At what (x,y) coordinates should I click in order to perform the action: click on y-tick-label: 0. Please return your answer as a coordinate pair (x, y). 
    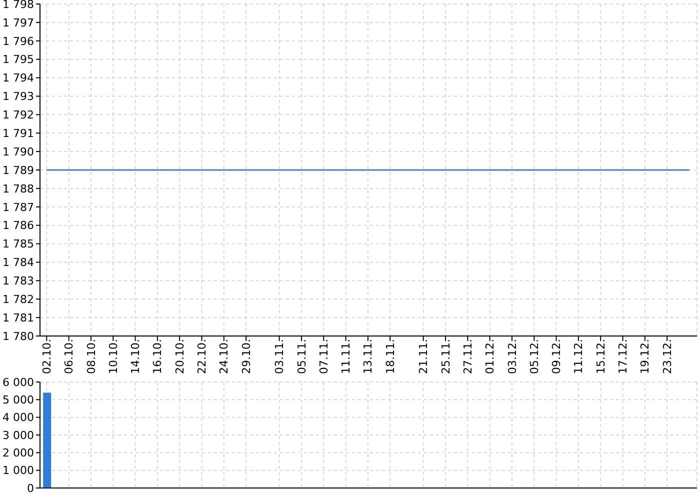
    Looking at the image, I should click on (30, 488).